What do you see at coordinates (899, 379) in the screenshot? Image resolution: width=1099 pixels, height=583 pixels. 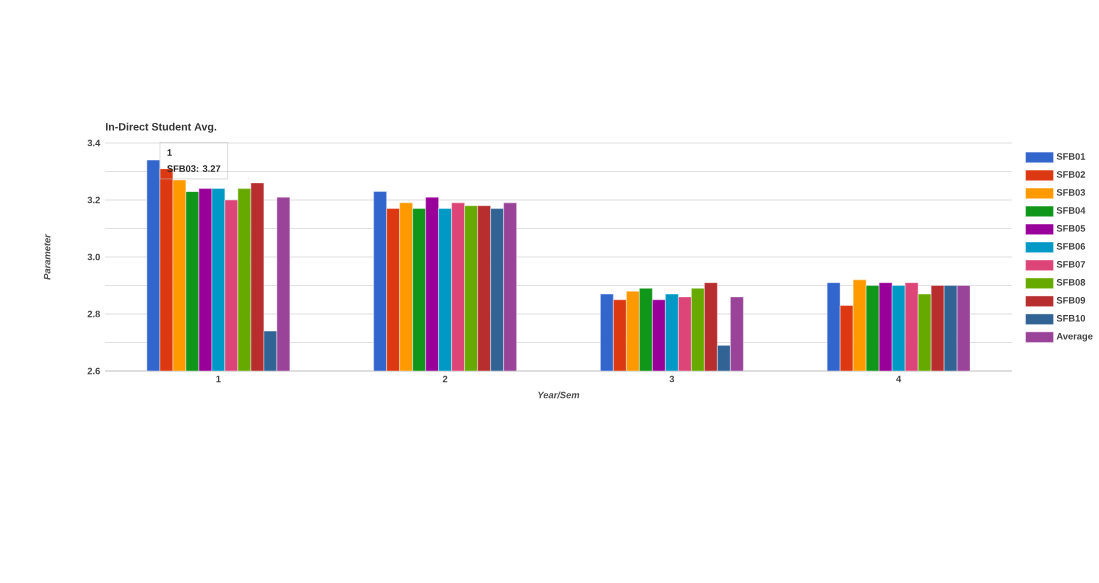 I see `x-tick-label: 4` at bounding box center [899, 379].